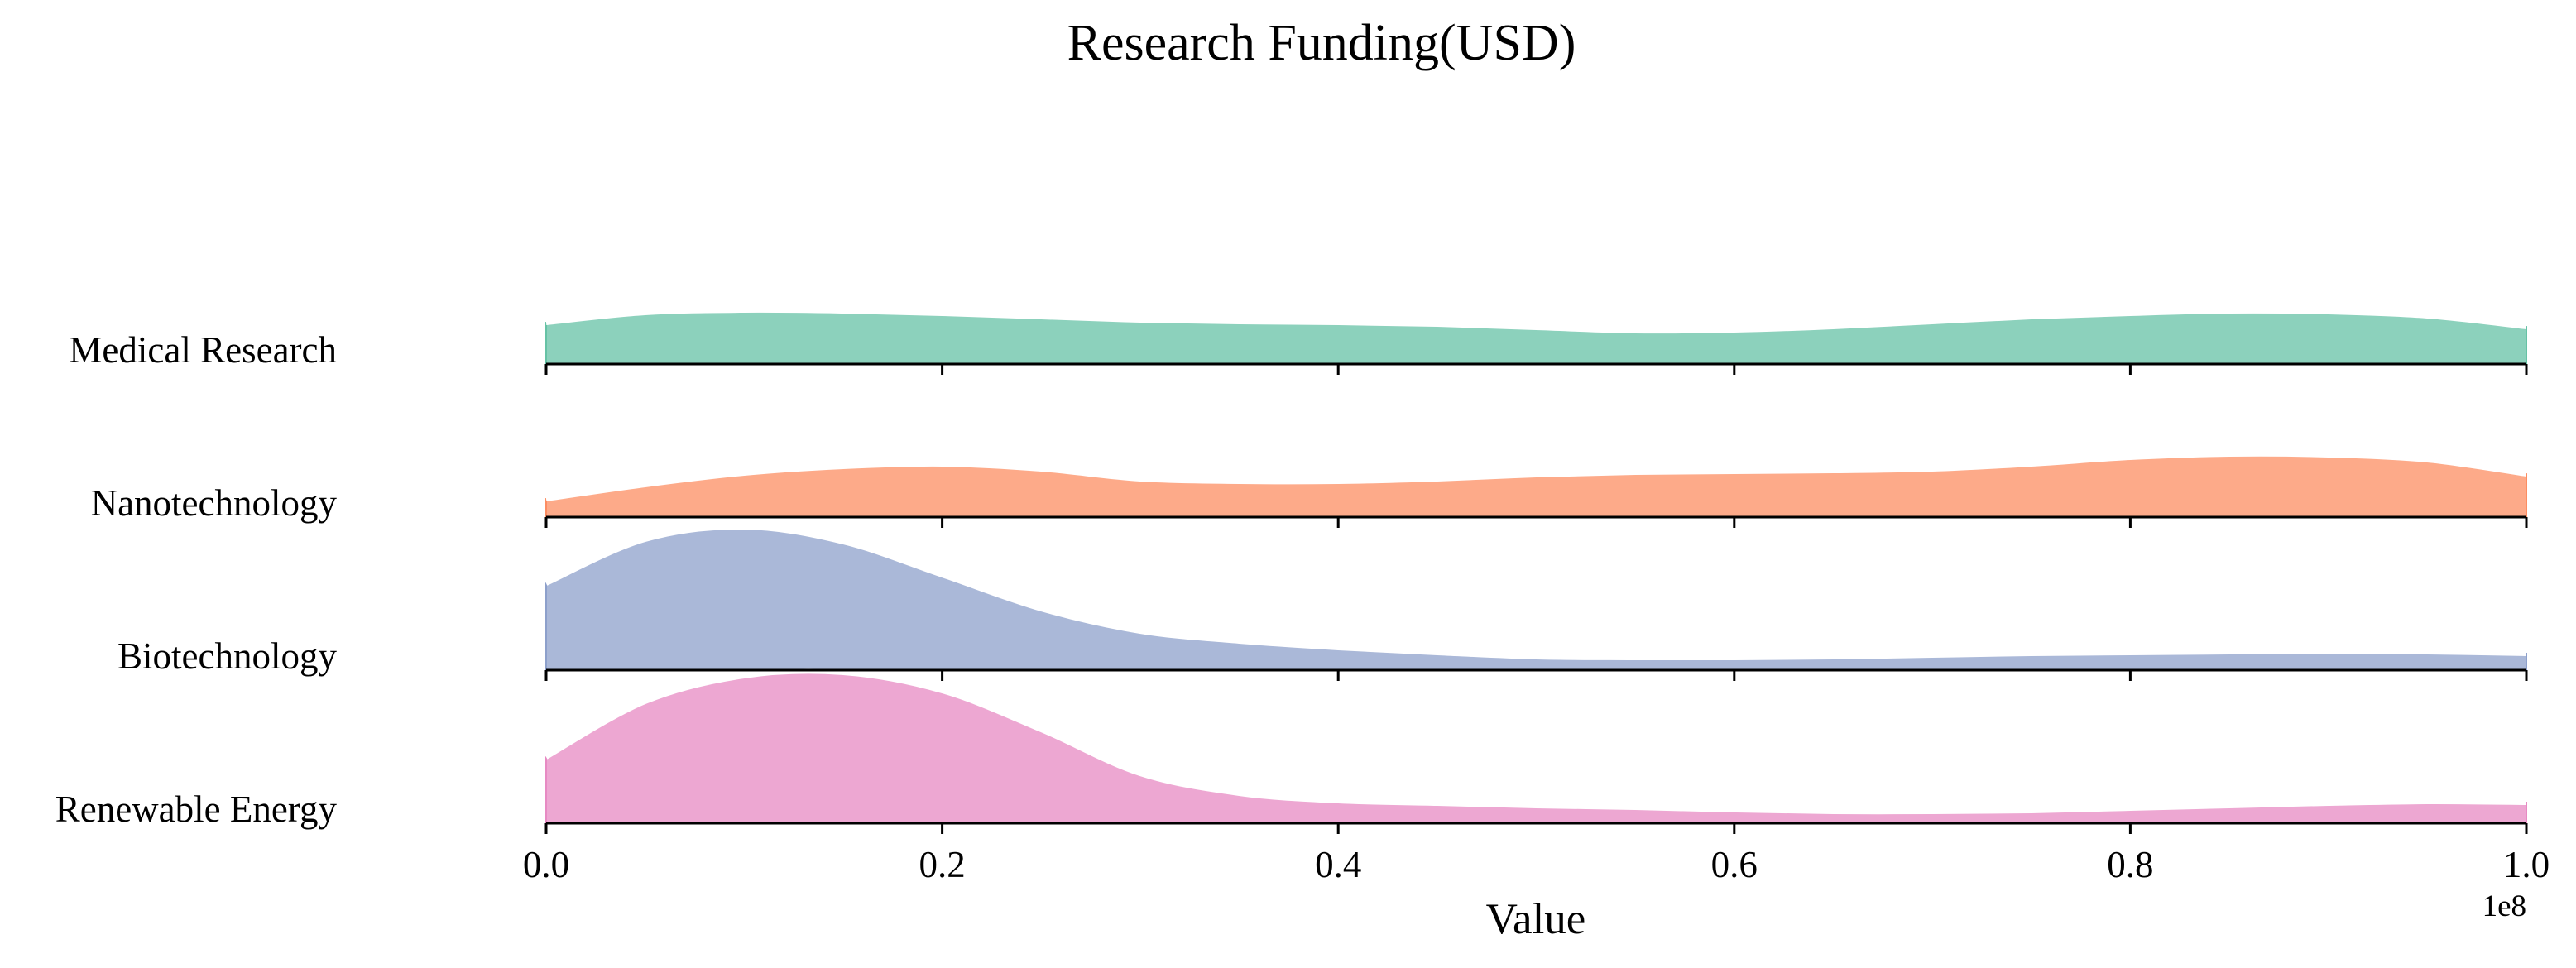  I want to click on ridge-biotechnology, so click(1536, 597).